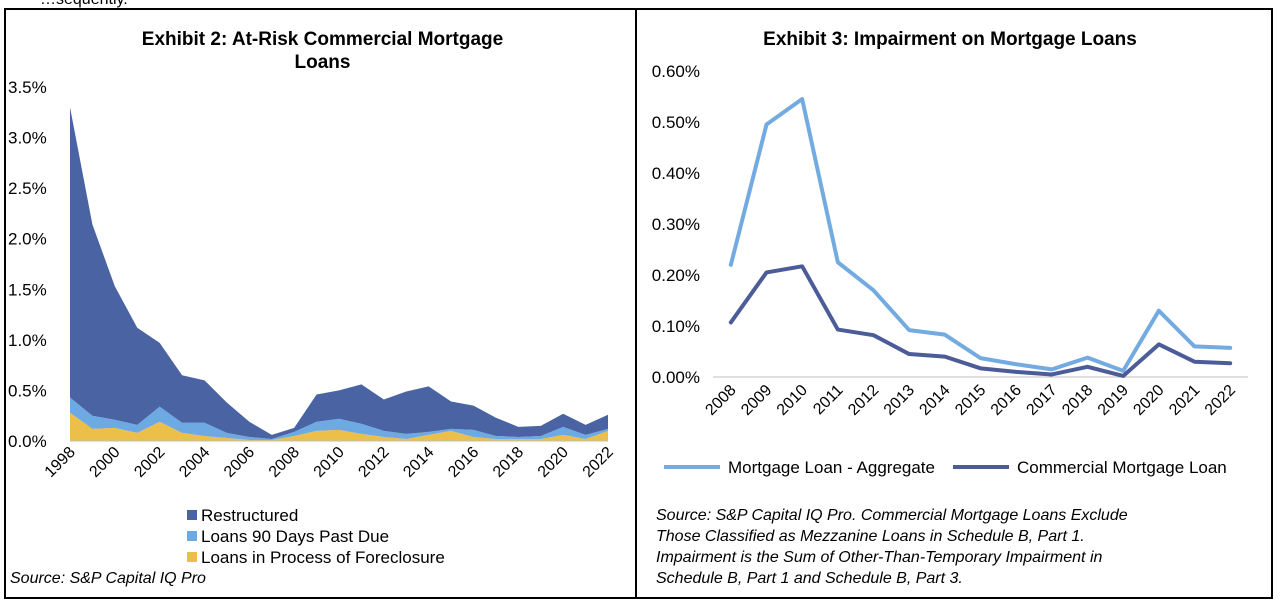  I want to click on exhibit-3-y-tick-label: 0.40%, so click(676, 173).